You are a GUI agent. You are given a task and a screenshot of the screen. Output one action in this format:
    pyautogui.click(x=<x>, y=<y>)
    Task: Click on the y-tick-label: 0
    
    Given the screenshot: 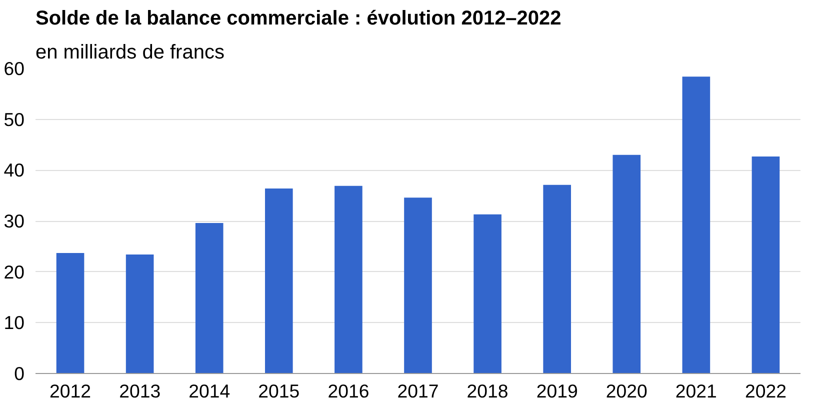 What is the action you would take?
    pyautogui.click(x=19, y=373)
    